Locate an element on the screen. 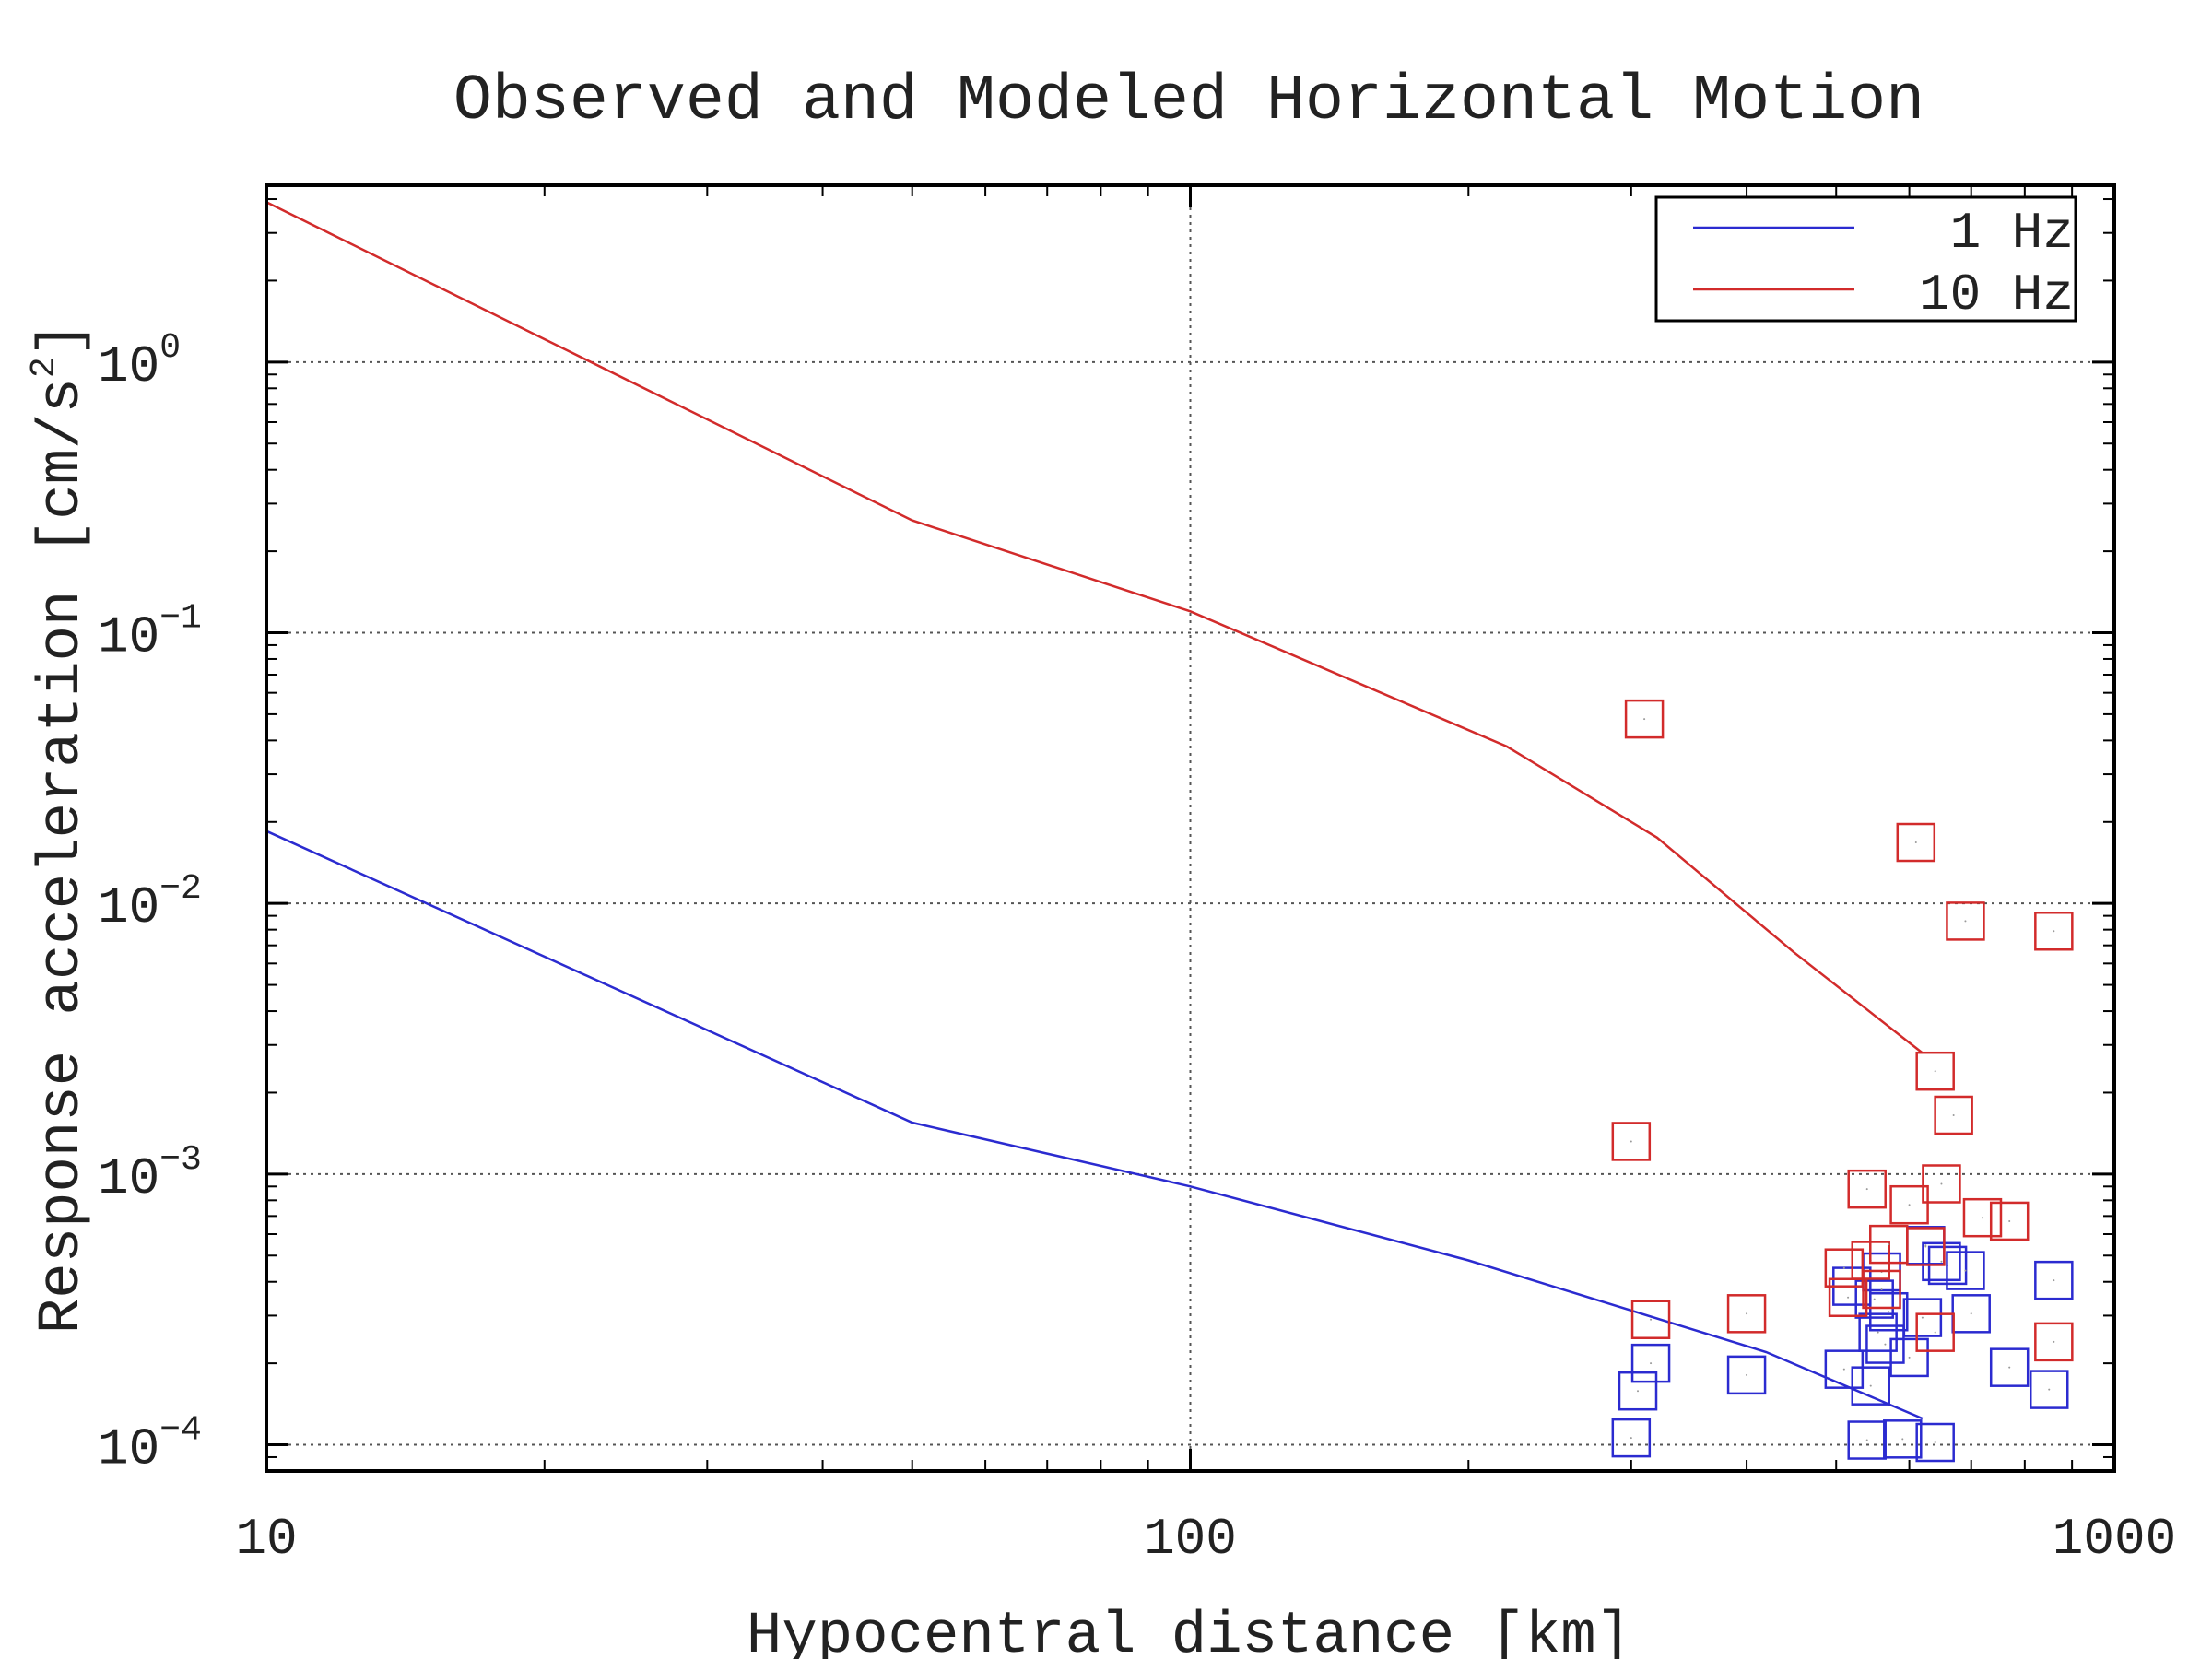 Image resolution: width=2212 pixels, height=1659 pixels. y-tick-labels: 10⁰ 10⁻¹ 10⁻² 10⁻³ 10⁻⁴ is located at coordinates (150, 903).